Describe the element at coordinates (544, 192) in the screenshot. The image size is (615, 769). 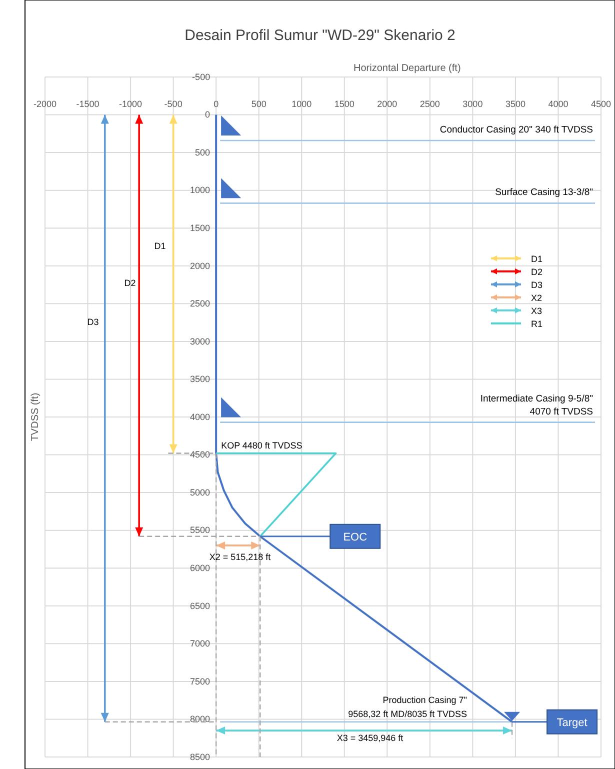
I see `ref-line-label: Surface Casing 13-3/8"` at that location.